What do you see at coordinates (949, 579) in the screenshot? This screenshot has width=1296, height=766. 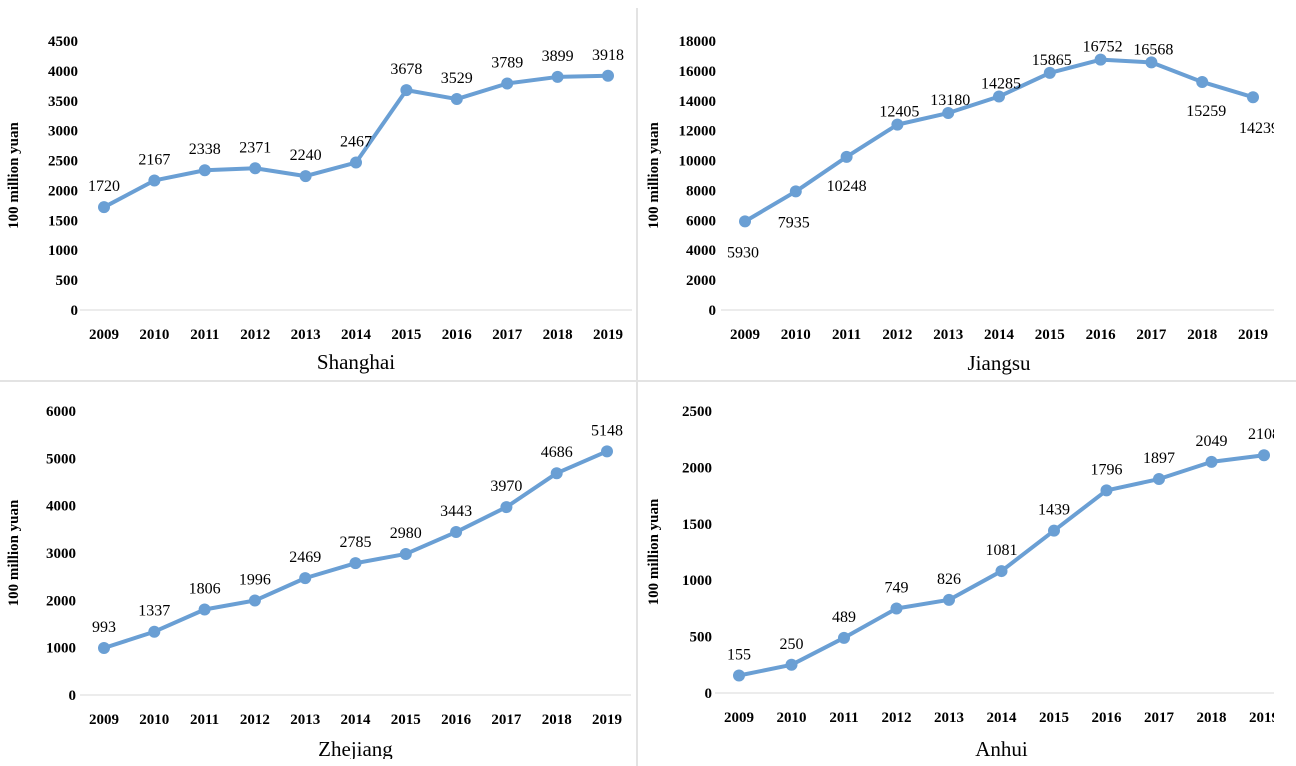 I see `data-label: 826` at bounding box center [949, 579].